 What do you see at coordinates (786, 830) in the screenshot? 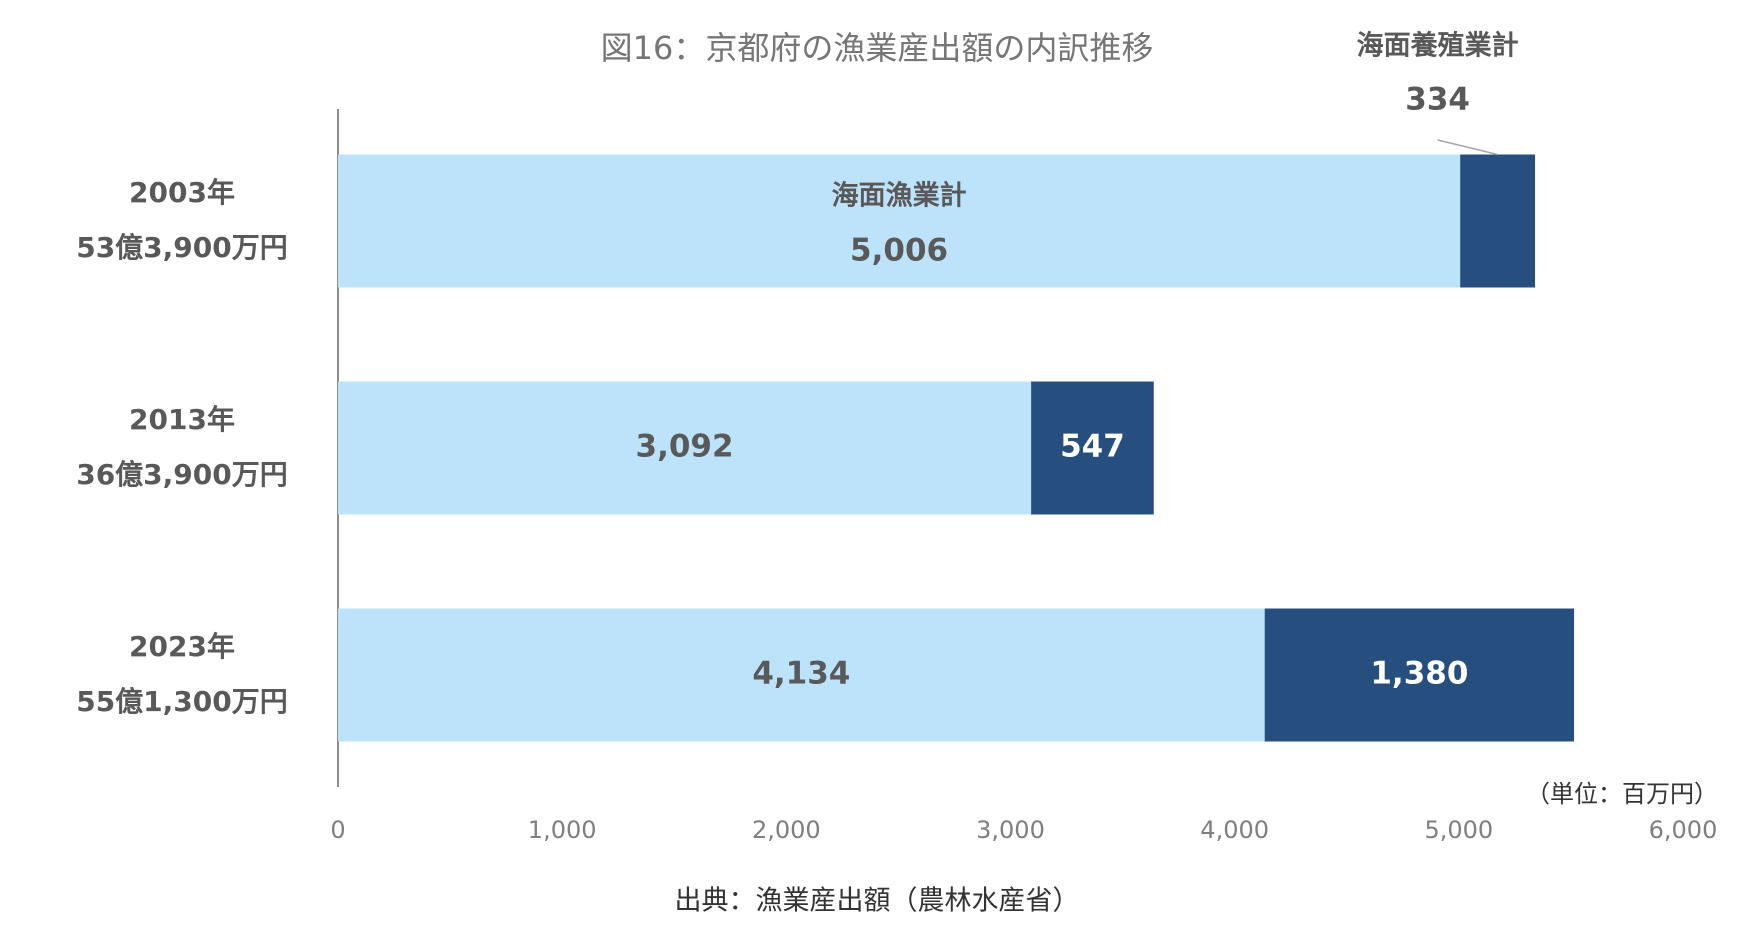
I see `x-tick-label: 2,000` at bounding box center [786, 830].